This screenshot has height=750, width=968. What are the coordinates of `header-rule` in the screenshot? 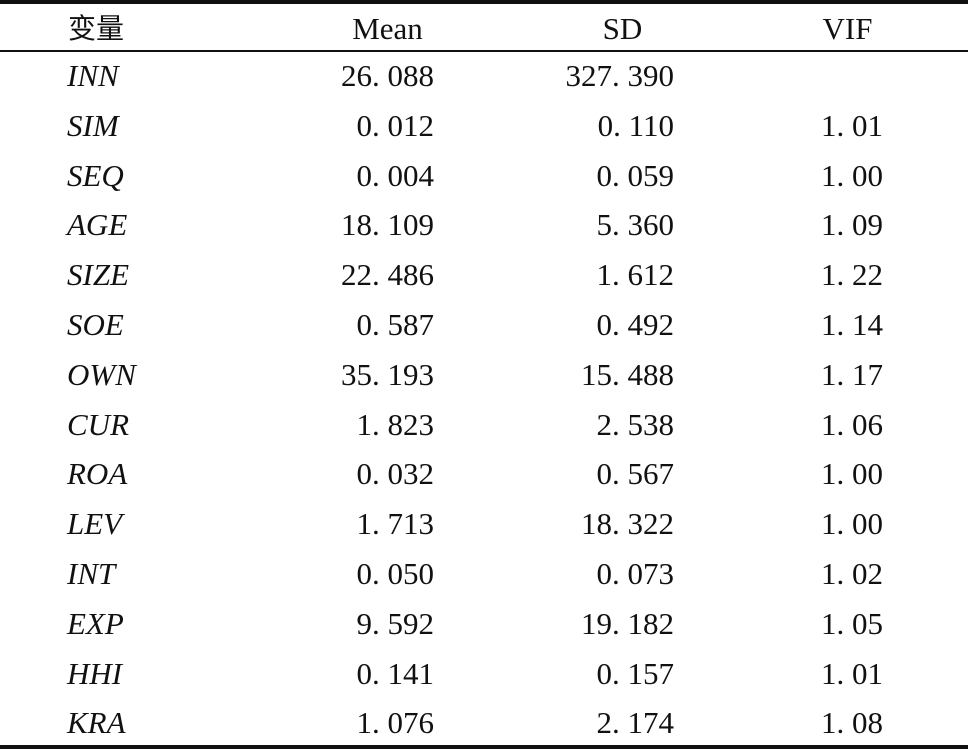 It's located at (484, 51).